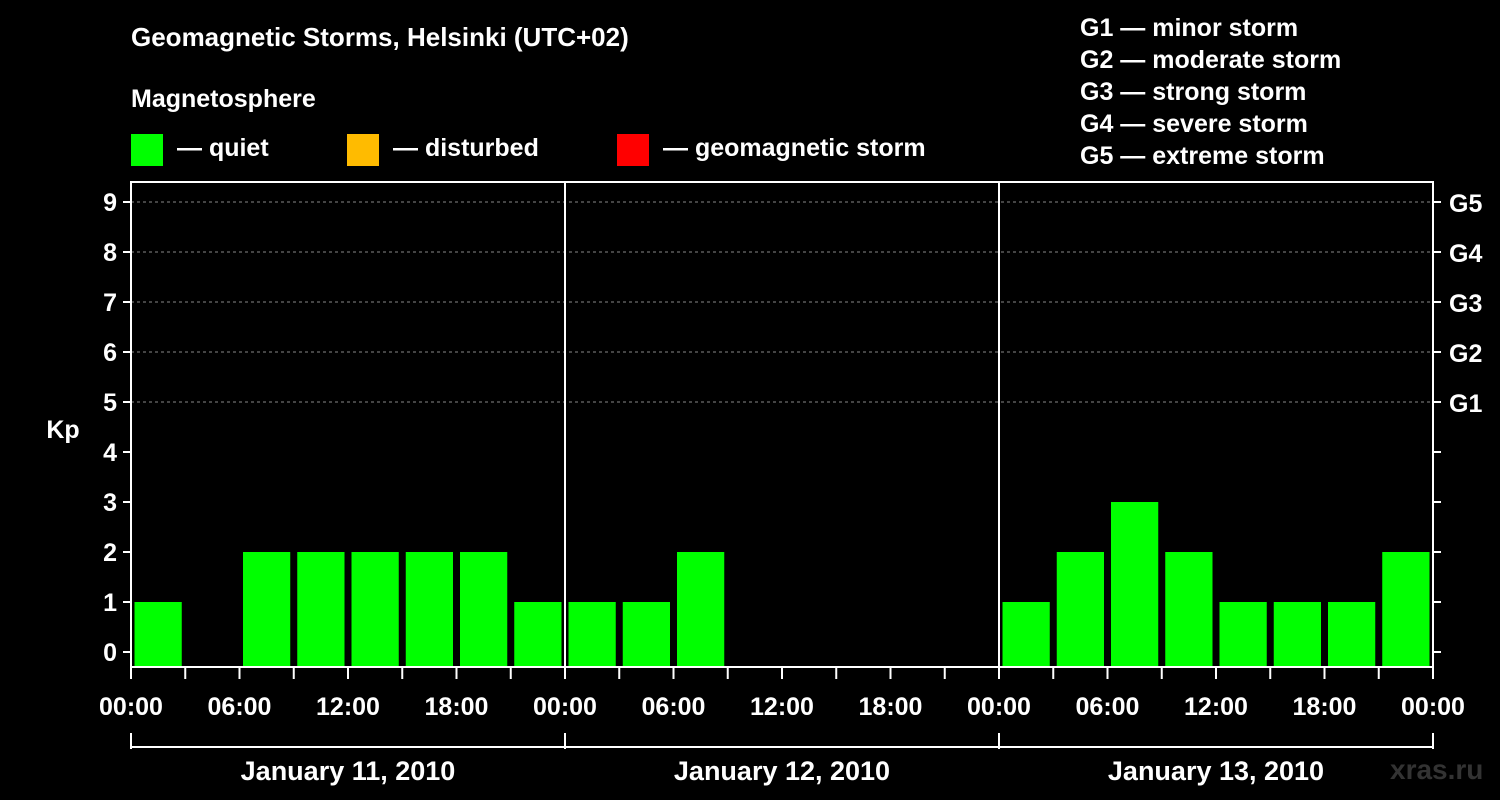 The width and height of the screenshot is (1500, 800). I want to click on day-label-2: January 13, 2010, so click(1216, 771).